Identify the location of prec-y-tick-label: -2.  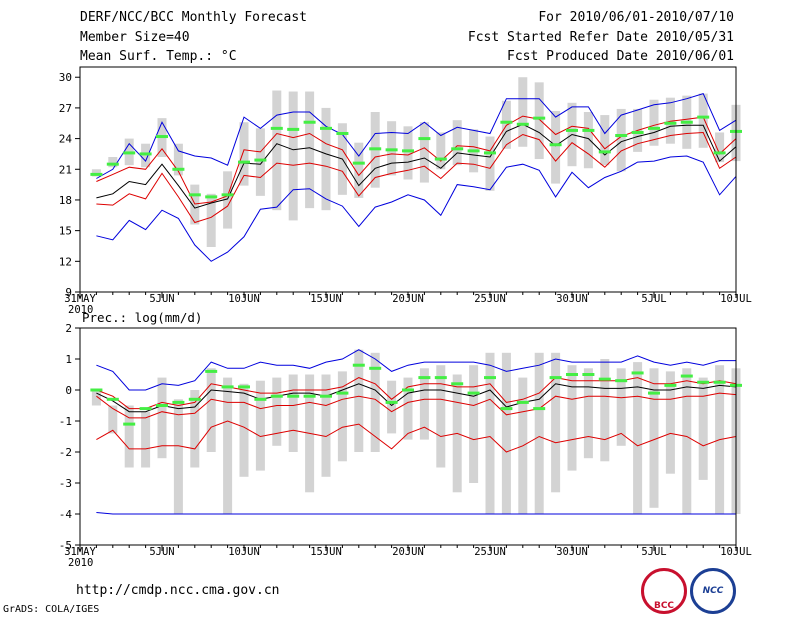
(65, 452).